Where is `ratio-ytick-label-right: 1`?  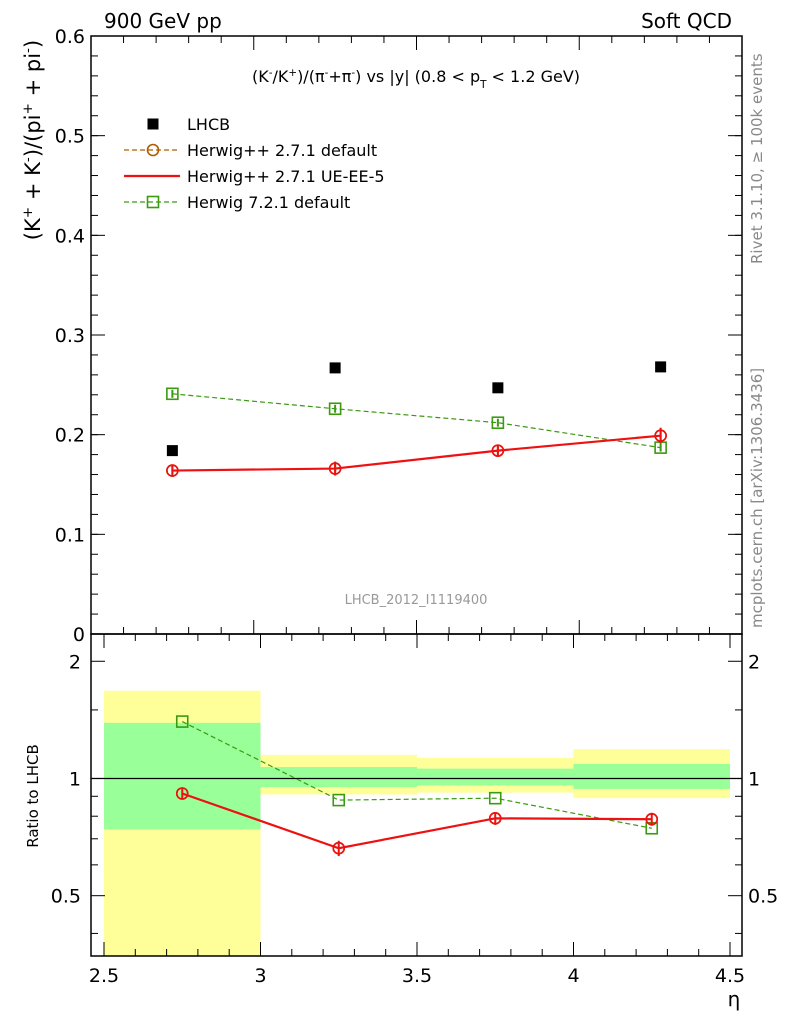 ratio-ytick-label-right: 1 is located at coordinates (754, 779).